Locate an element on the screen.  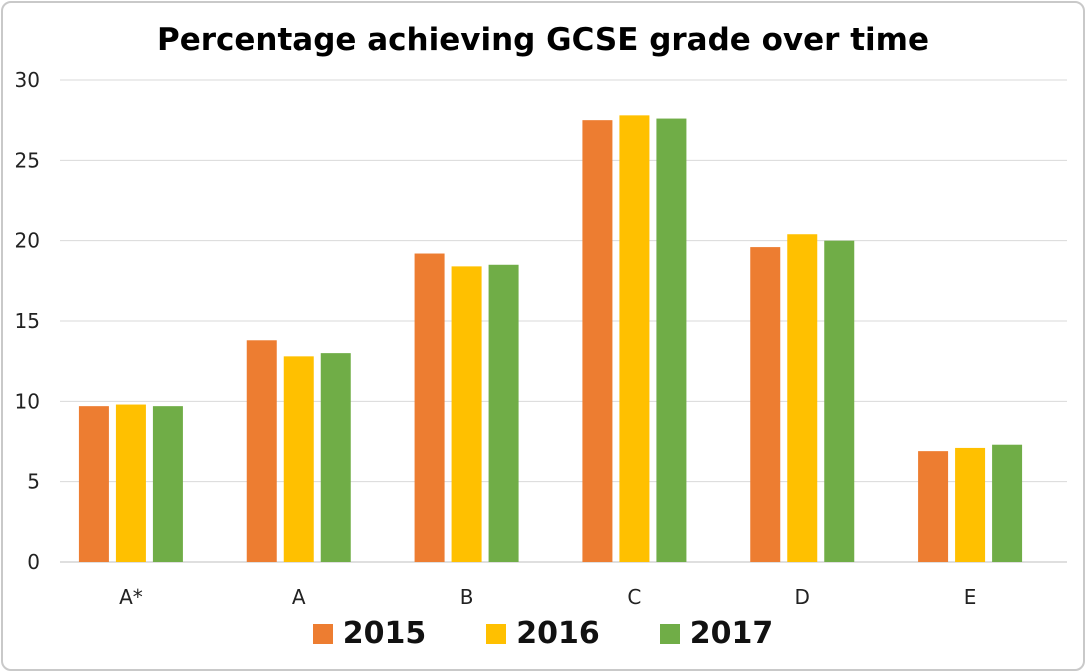
bar-2016-A is located at coordinates (298, 459).